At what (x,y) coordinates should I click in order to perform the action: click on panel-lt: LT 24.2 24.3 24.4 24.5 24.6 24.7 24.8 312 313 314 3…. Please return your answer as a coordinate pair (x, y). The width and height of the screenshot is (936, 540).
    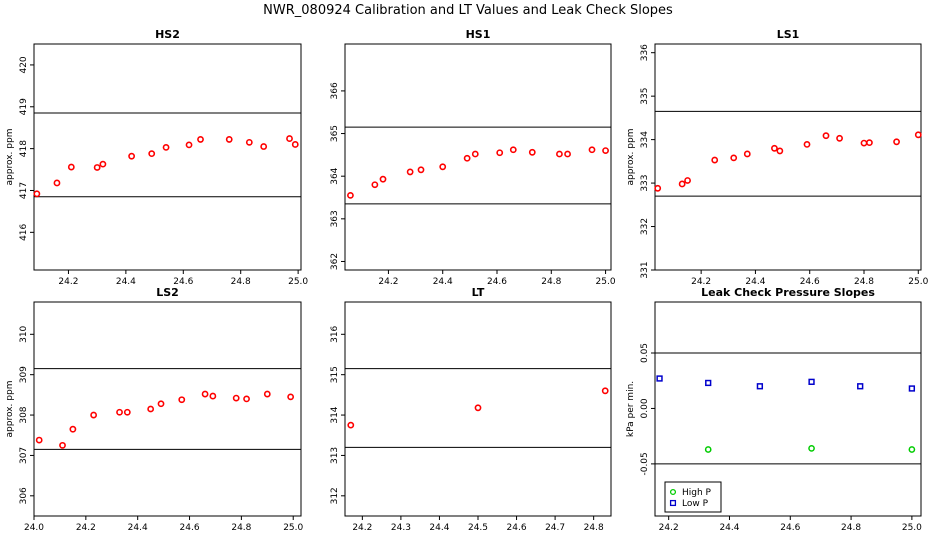
    Looking at the image, I should click on (471, 409).